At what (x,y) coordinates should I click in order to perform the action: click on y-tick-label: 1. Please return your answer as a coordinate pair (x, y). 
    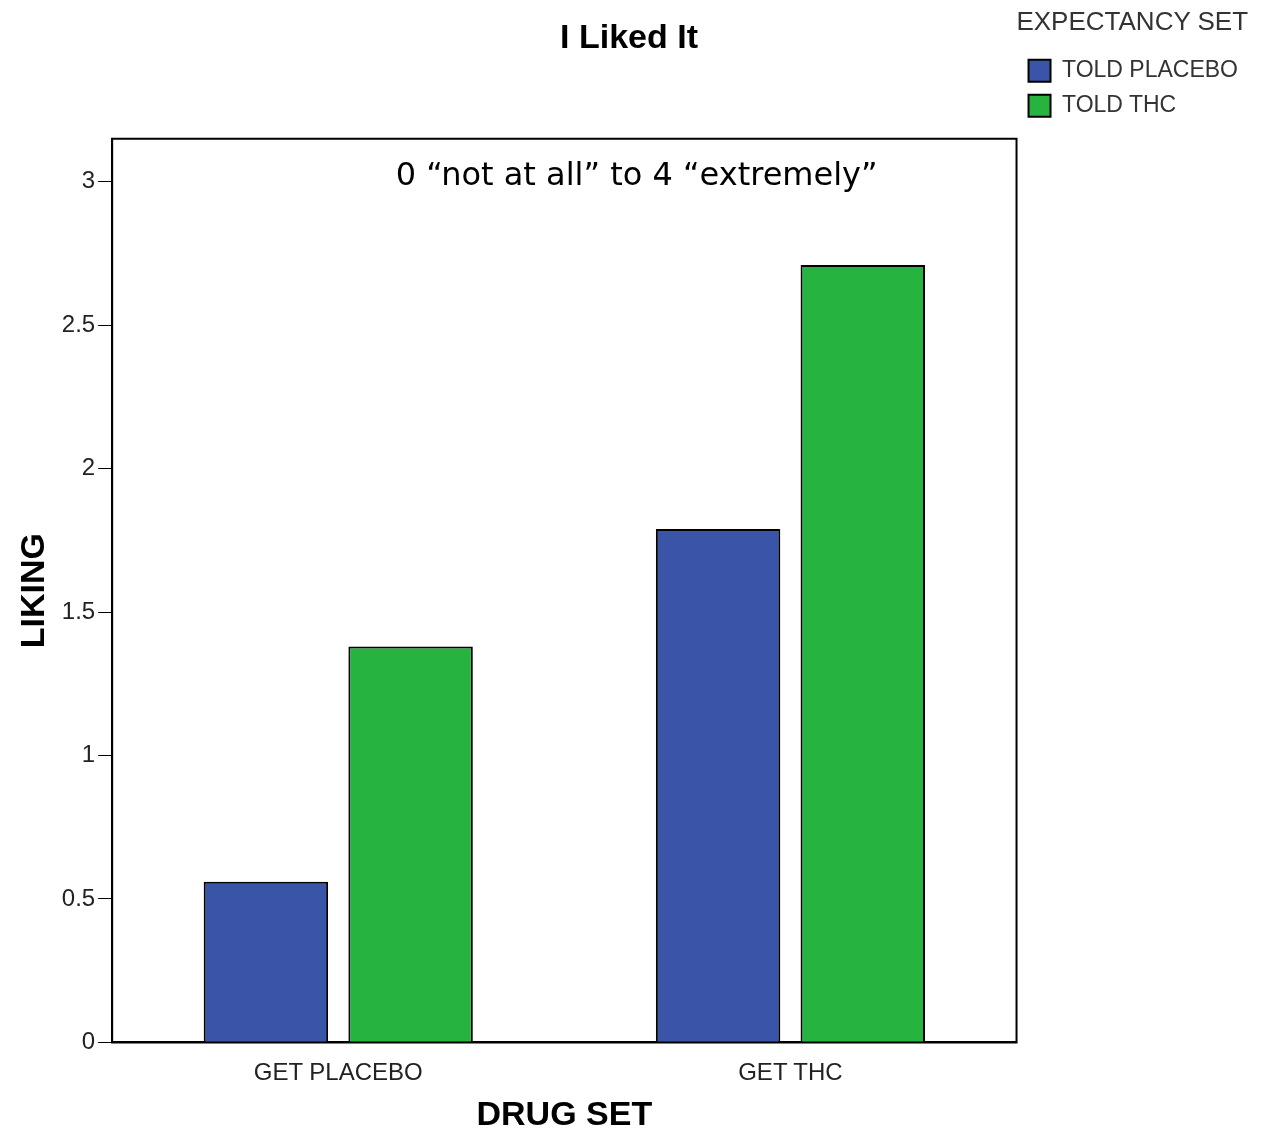
    Looking at the image, I should click on (88, 754).